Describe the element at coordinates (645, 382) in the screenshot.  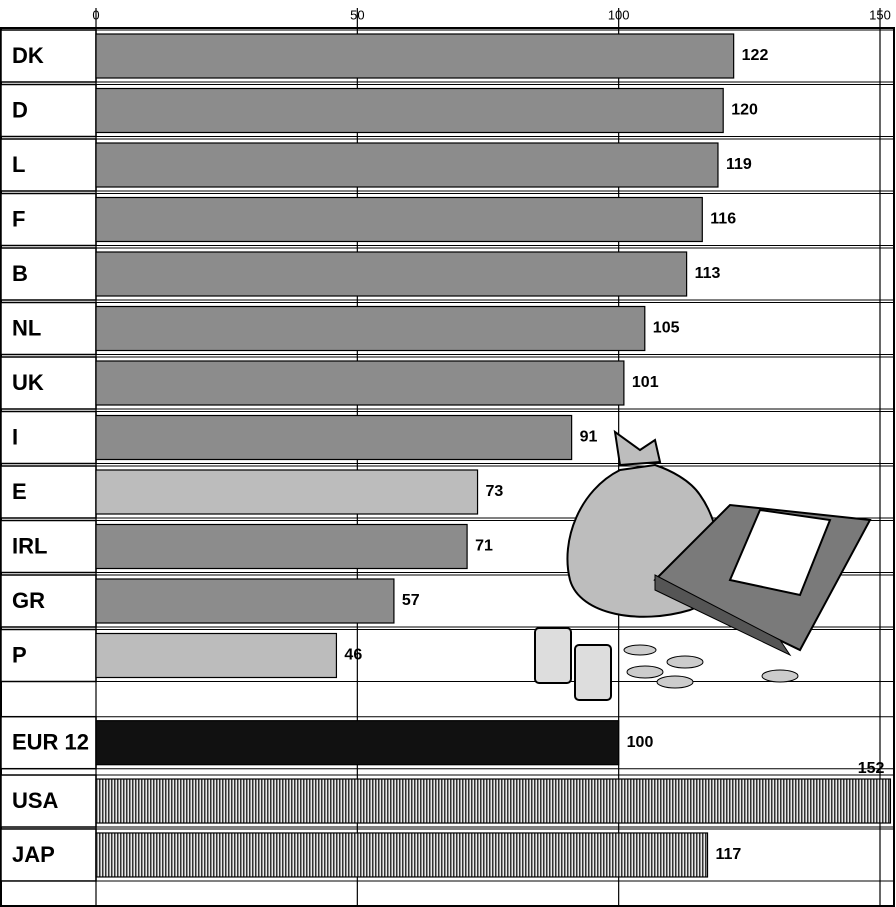
I see `value-label: 101` at that location.